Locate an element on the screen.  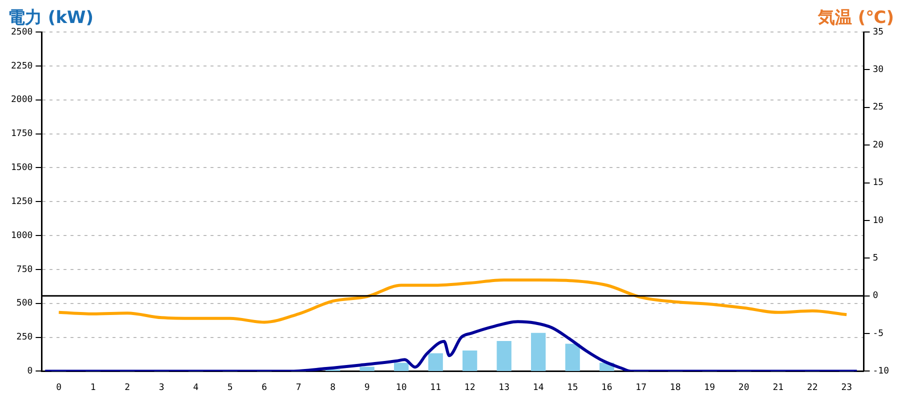
x-tick-label: 8 is located at coordinates (333, 387).